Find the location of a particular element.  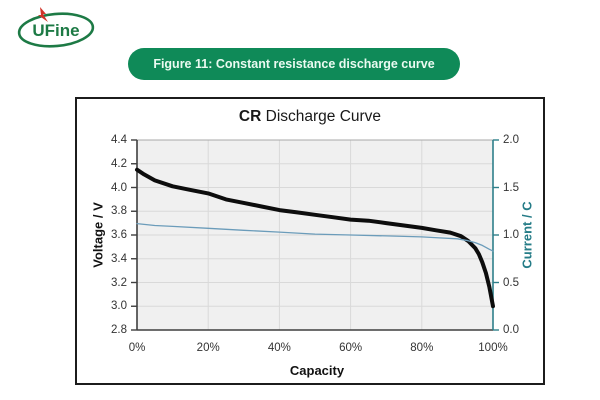

chart-title-rest: Discharge Curve is located at coordinates (321, 116).